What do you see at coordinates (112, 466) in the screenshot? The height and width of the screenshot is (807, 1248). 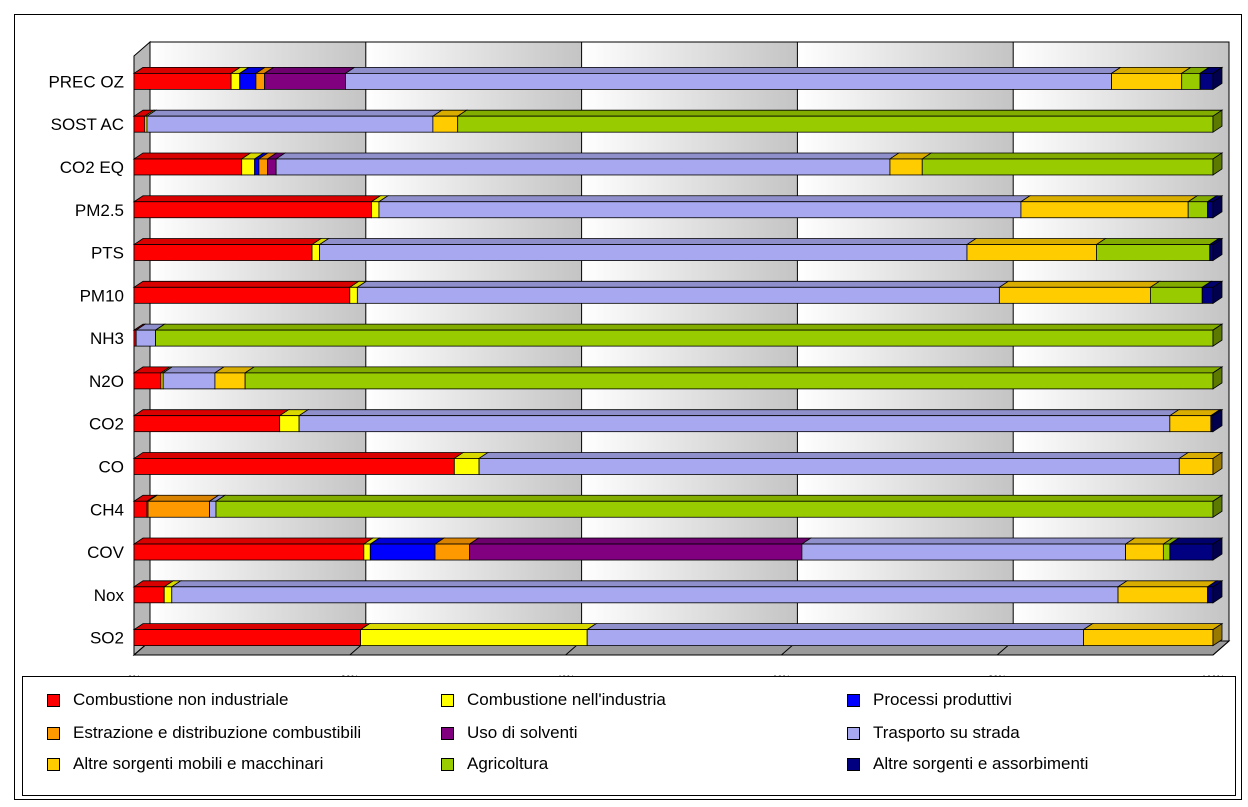 I see `category-label: CO` at bounding box center [112, 466].